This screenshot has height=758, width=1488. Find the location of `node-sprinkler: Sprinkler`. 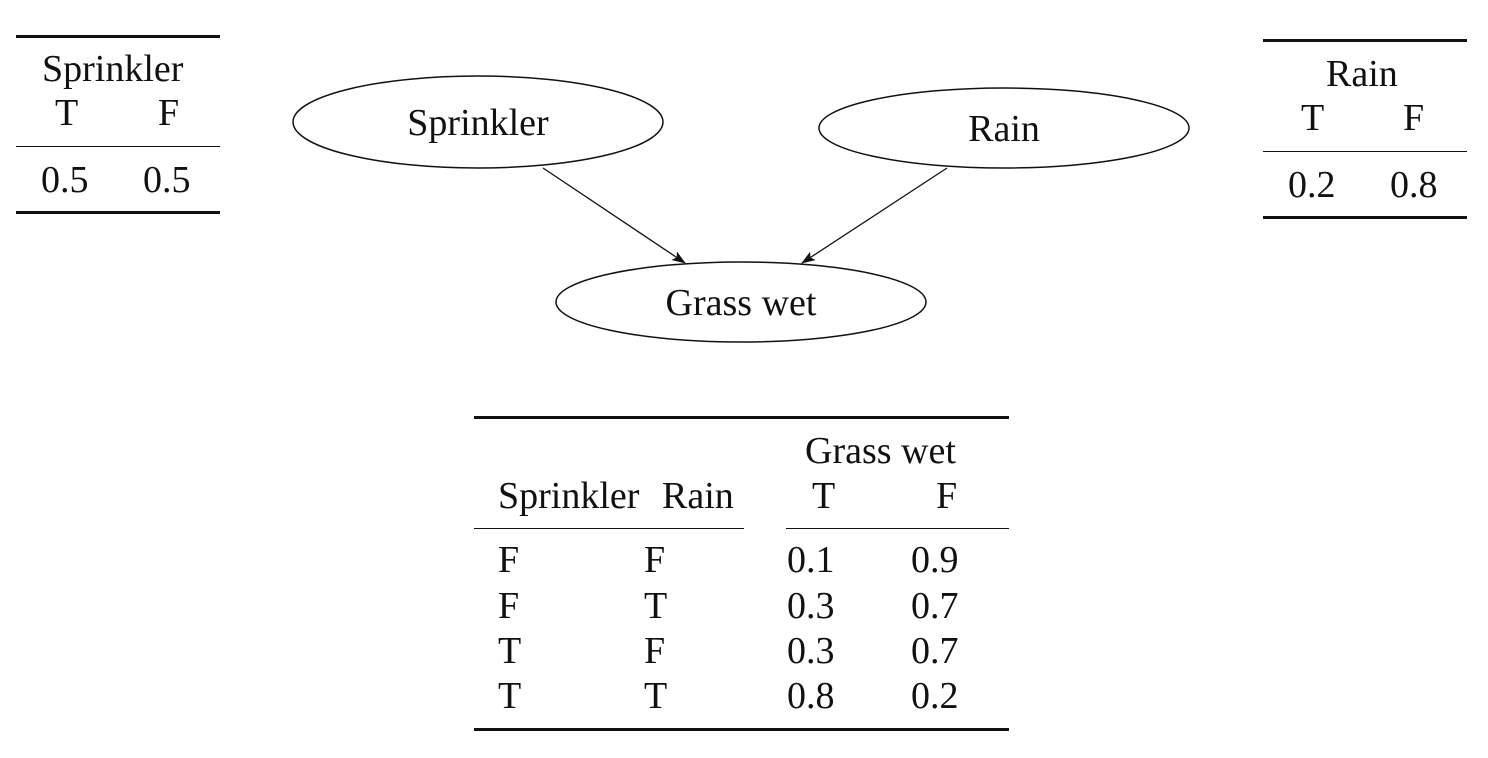

node-sprinkler: Sprinkler is located at coordinates (478, 122).